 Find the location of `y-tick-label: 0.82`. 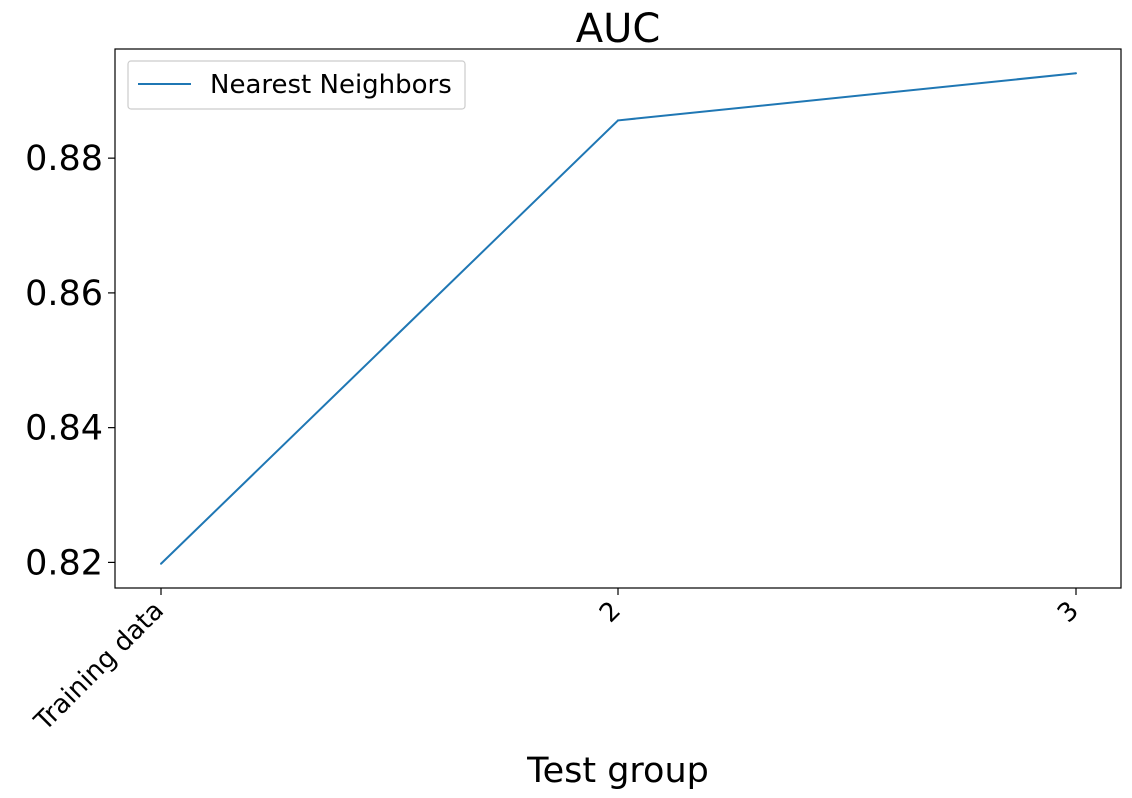

y-tick-label: 0.82 is located at coordinates (64, 563).